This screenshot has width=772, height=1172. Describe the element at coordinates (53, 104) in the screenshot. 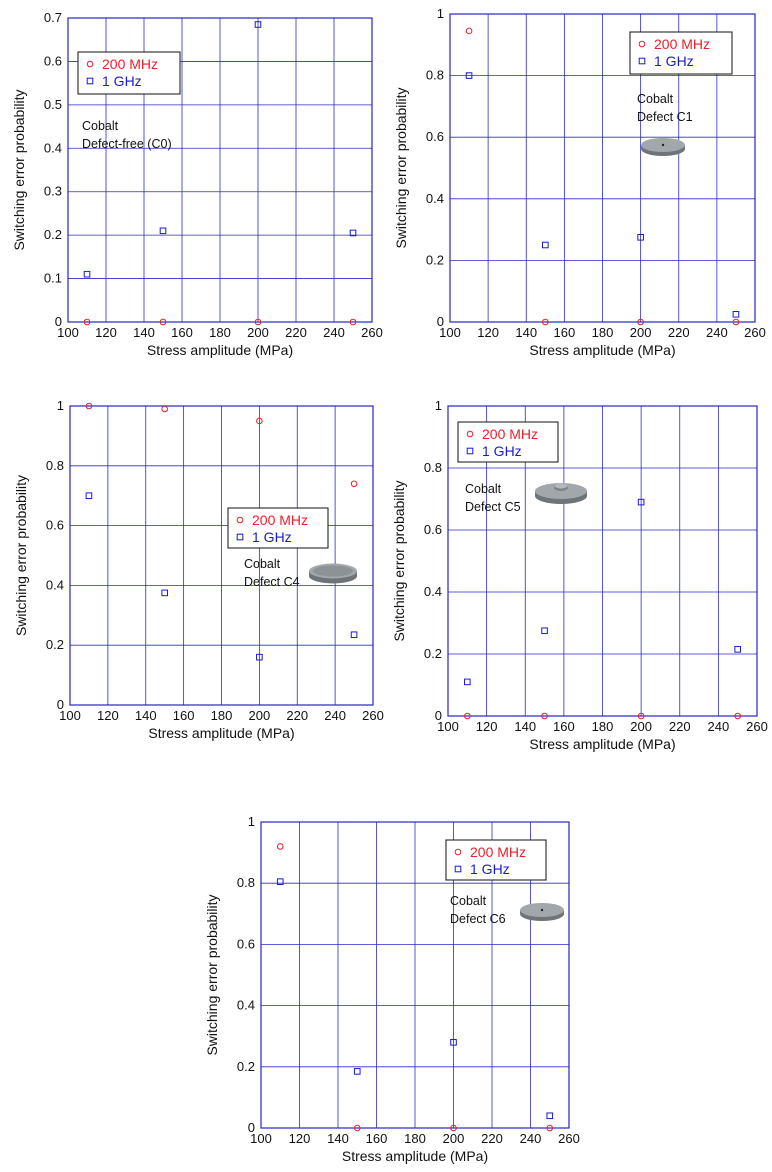

I see `y-tick-label: 0.5` at that location.